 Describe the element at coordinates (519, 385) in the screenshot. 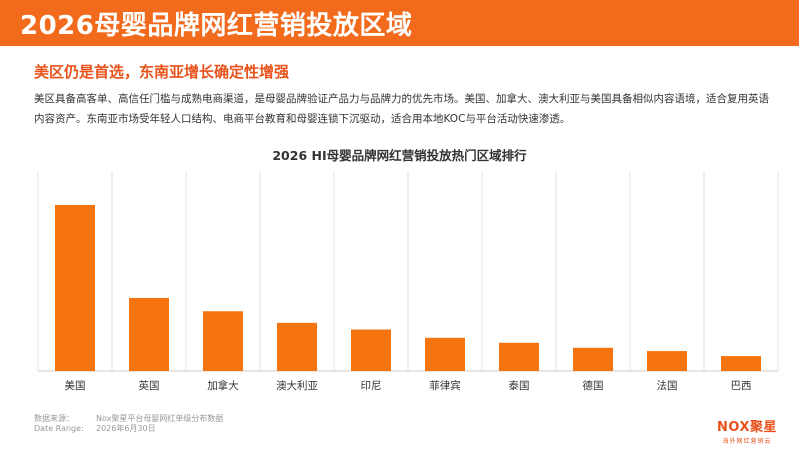

I see `x-tick-label: 泰国` at that location.